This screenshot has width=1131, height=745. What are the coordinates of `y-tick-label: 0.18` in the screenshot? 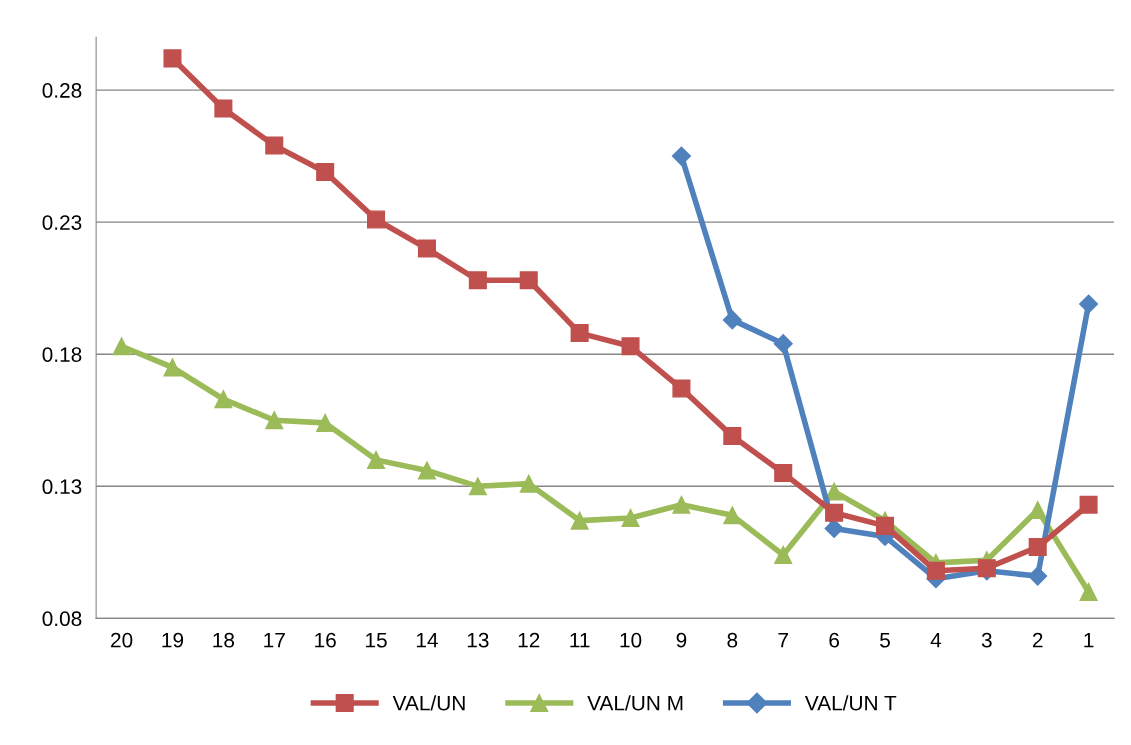 It's located at (62, 354).